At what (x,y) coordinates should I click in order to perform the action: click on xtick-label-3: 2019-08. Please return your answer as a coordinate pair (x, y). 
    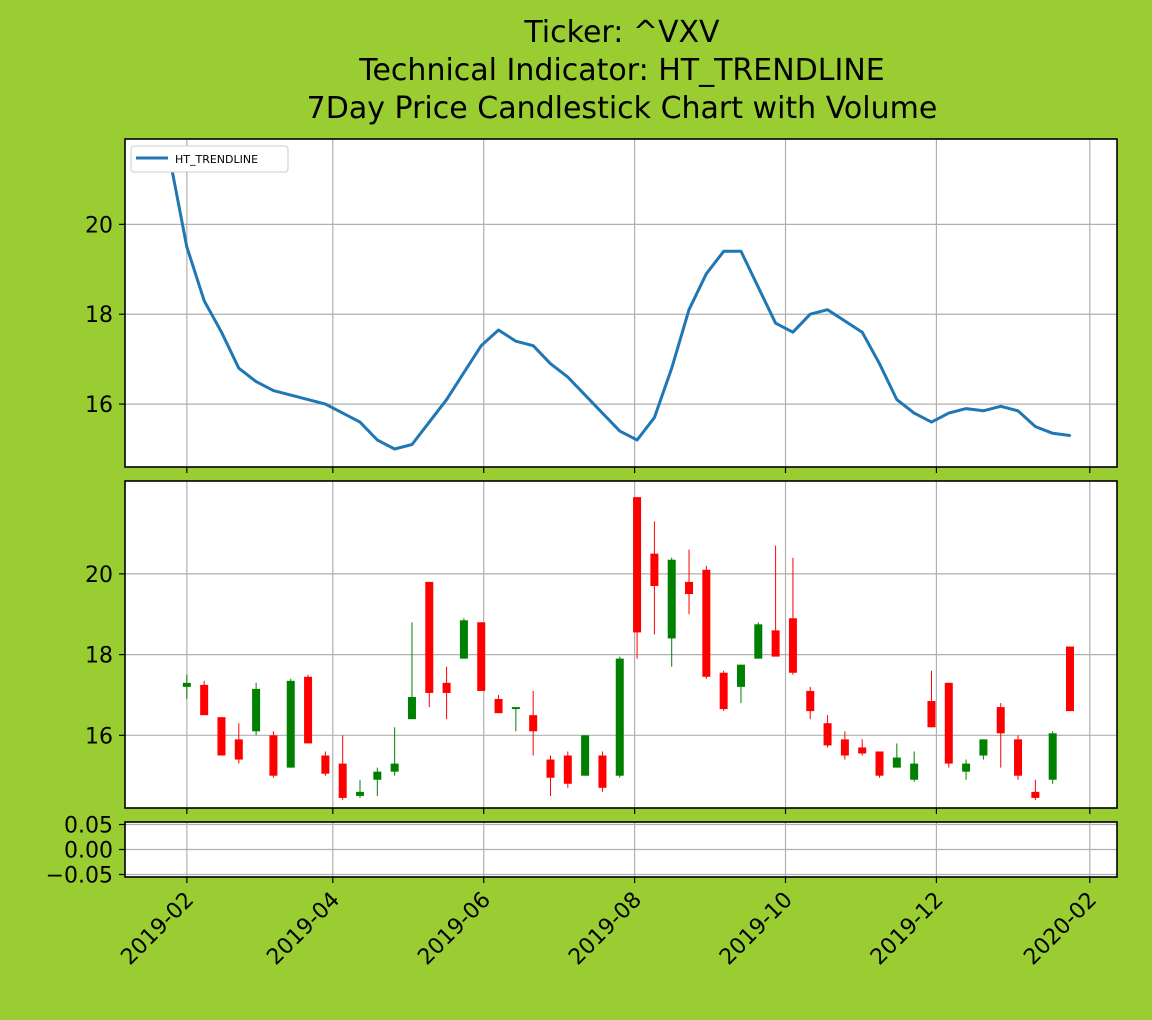
    Looking at the image, I should click on (605, 929).